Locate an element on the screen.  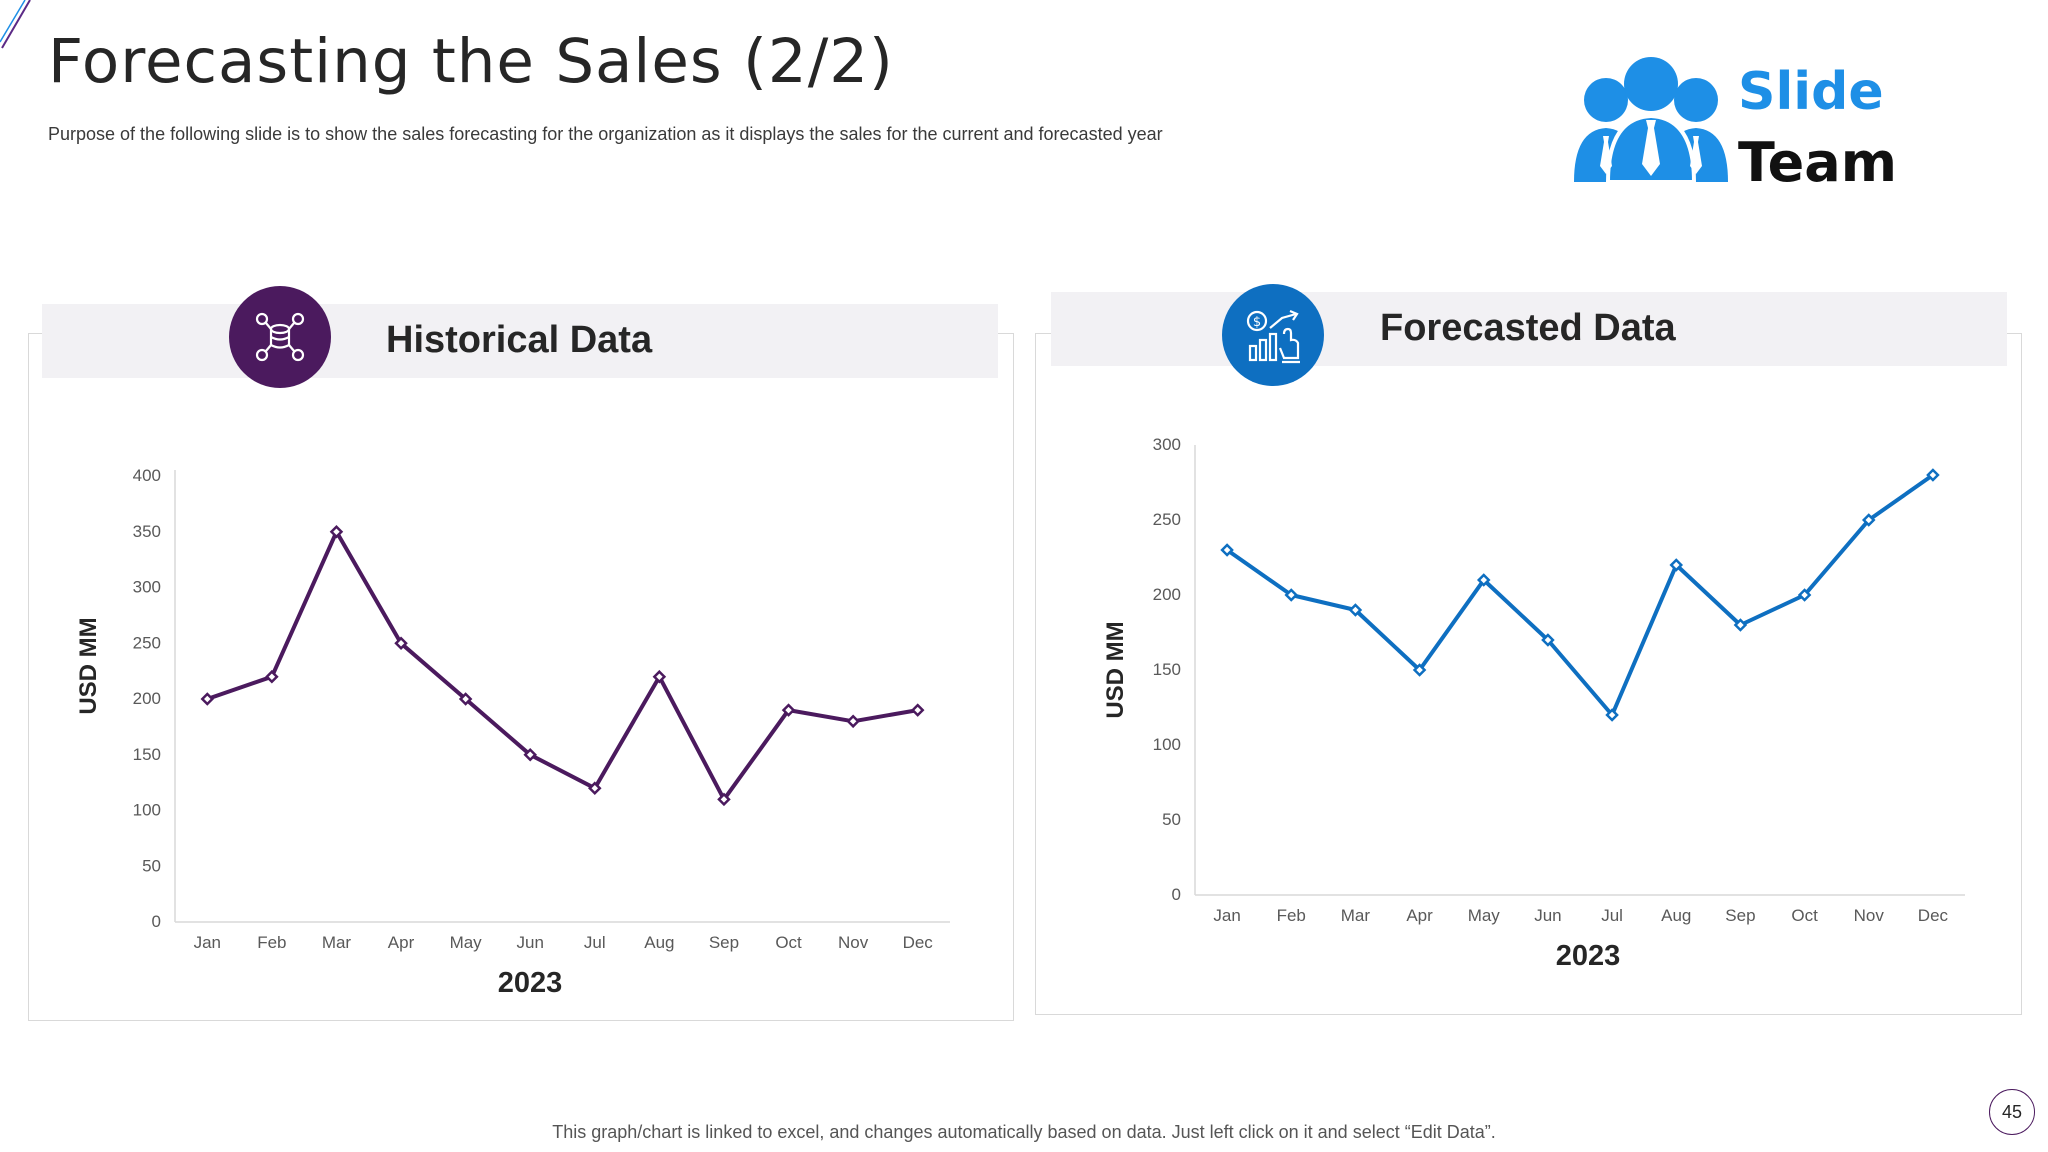
corner-accent-line is located at coordinates (15, 24).